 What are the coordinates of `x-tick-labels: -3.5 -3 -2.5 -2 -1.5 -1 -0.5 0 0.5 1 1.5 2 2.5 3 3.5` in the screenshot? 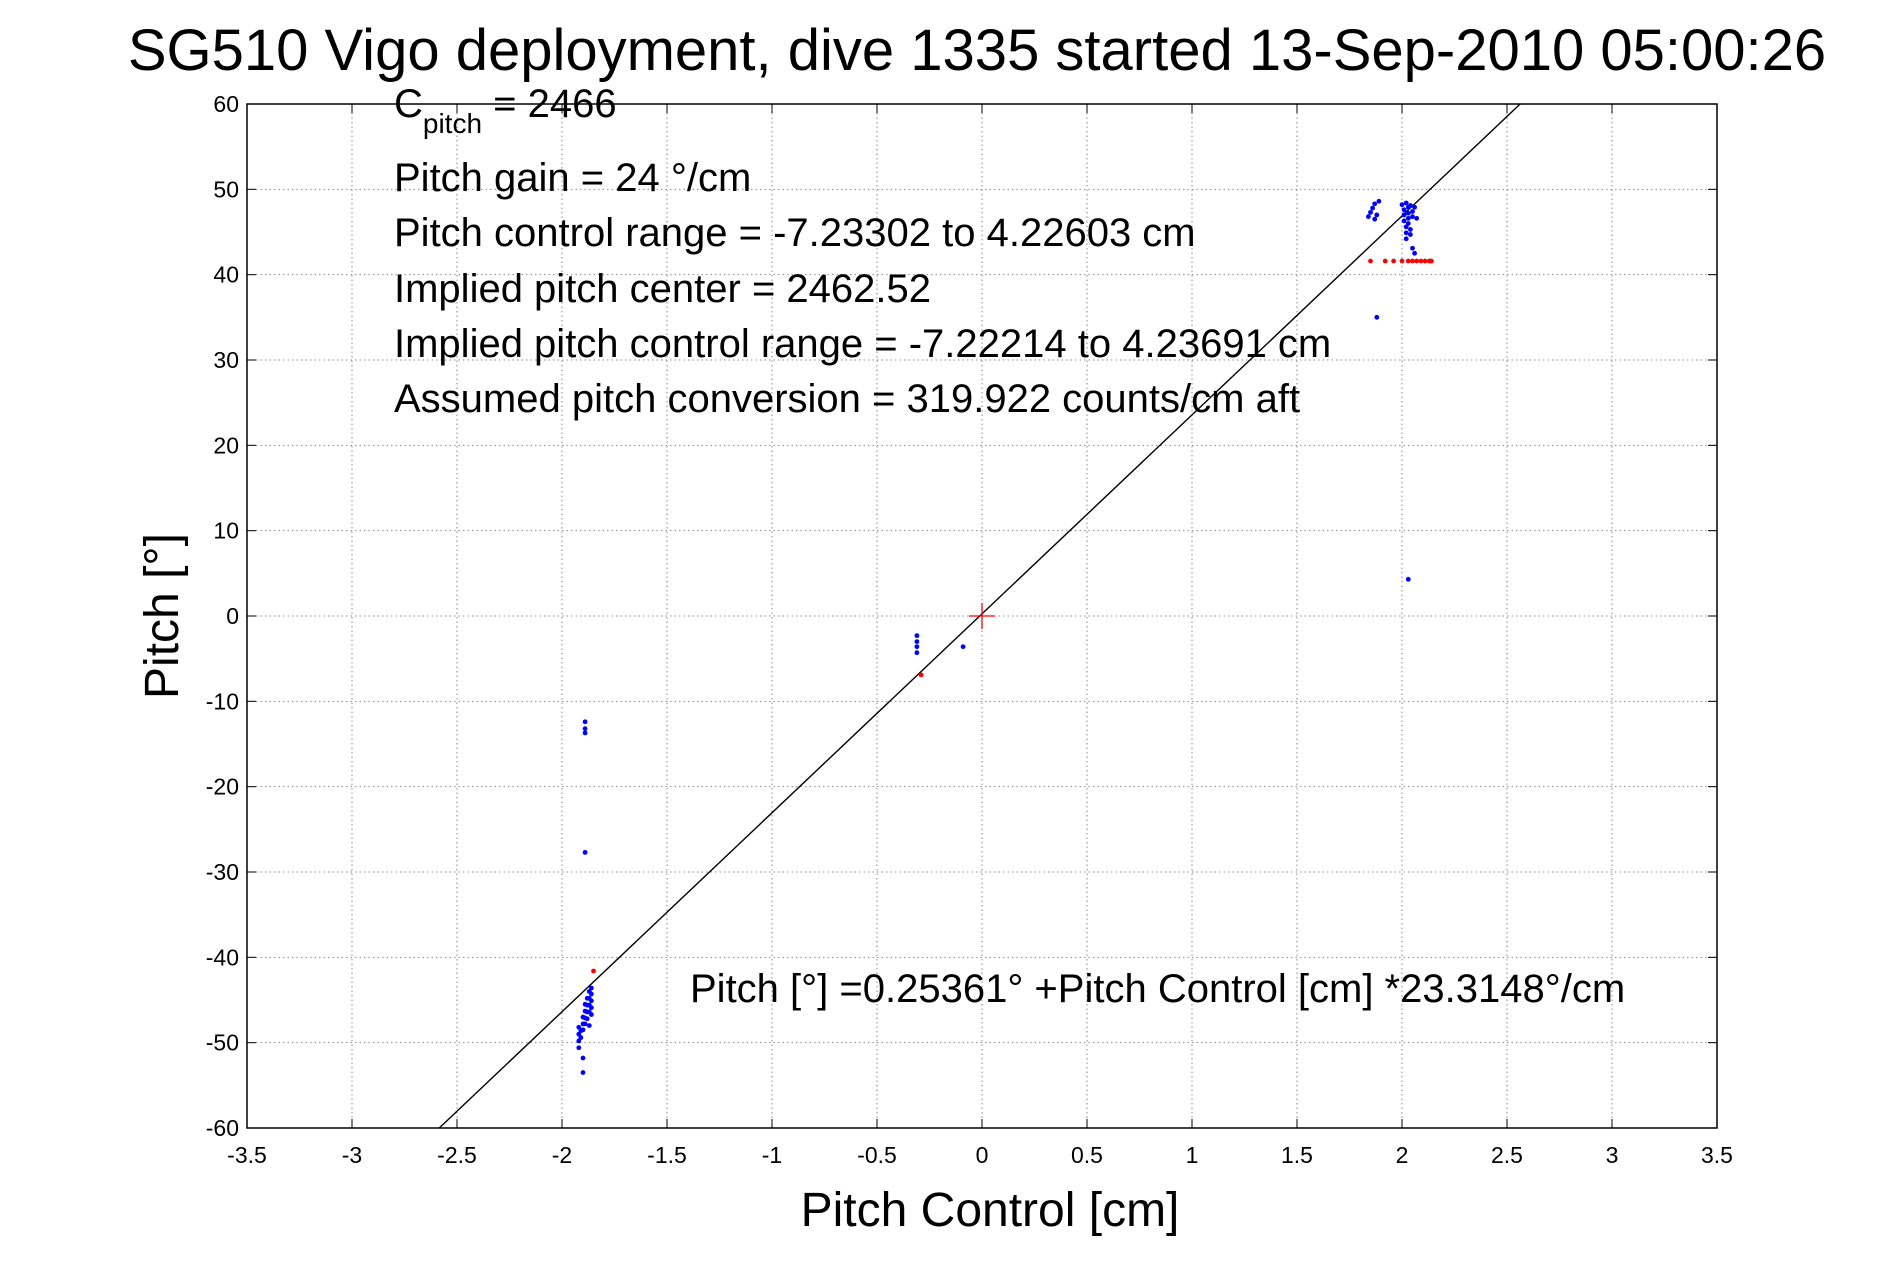 It's located at (980, 1155).